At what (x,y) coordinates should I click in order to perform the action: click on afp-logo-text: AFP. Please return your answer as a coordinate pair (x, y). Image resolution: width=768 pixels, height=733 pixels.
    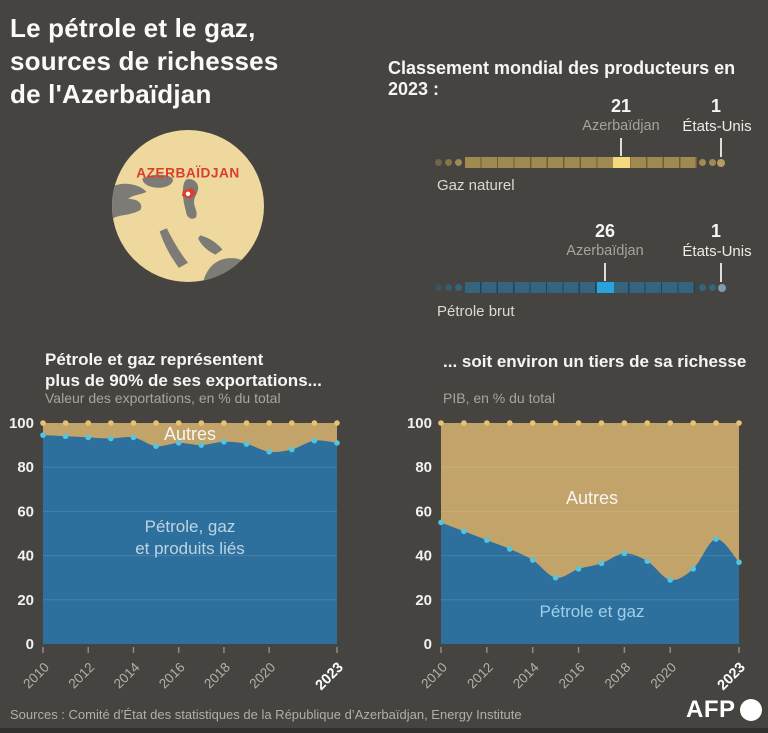
    Looking at the image, I should click on (711, 709).